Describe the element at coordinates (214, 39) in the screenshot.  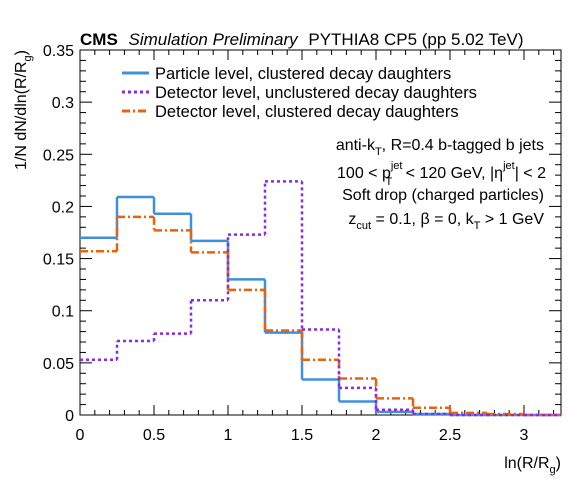
I see `status-label: Simulation Preliminary` at that location.